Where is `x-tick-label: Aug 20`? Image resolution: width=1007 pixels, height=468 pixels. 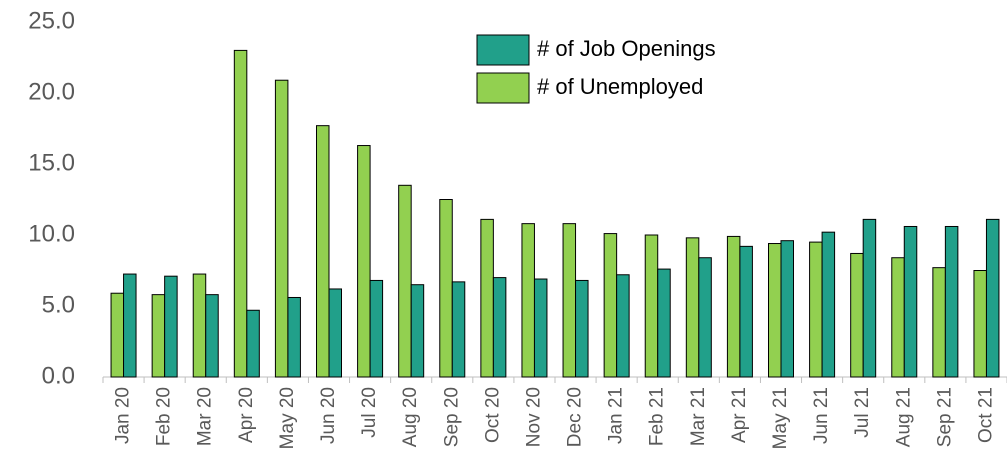
x-tick-label: Aug 20 is located at coordinates (410, 417).